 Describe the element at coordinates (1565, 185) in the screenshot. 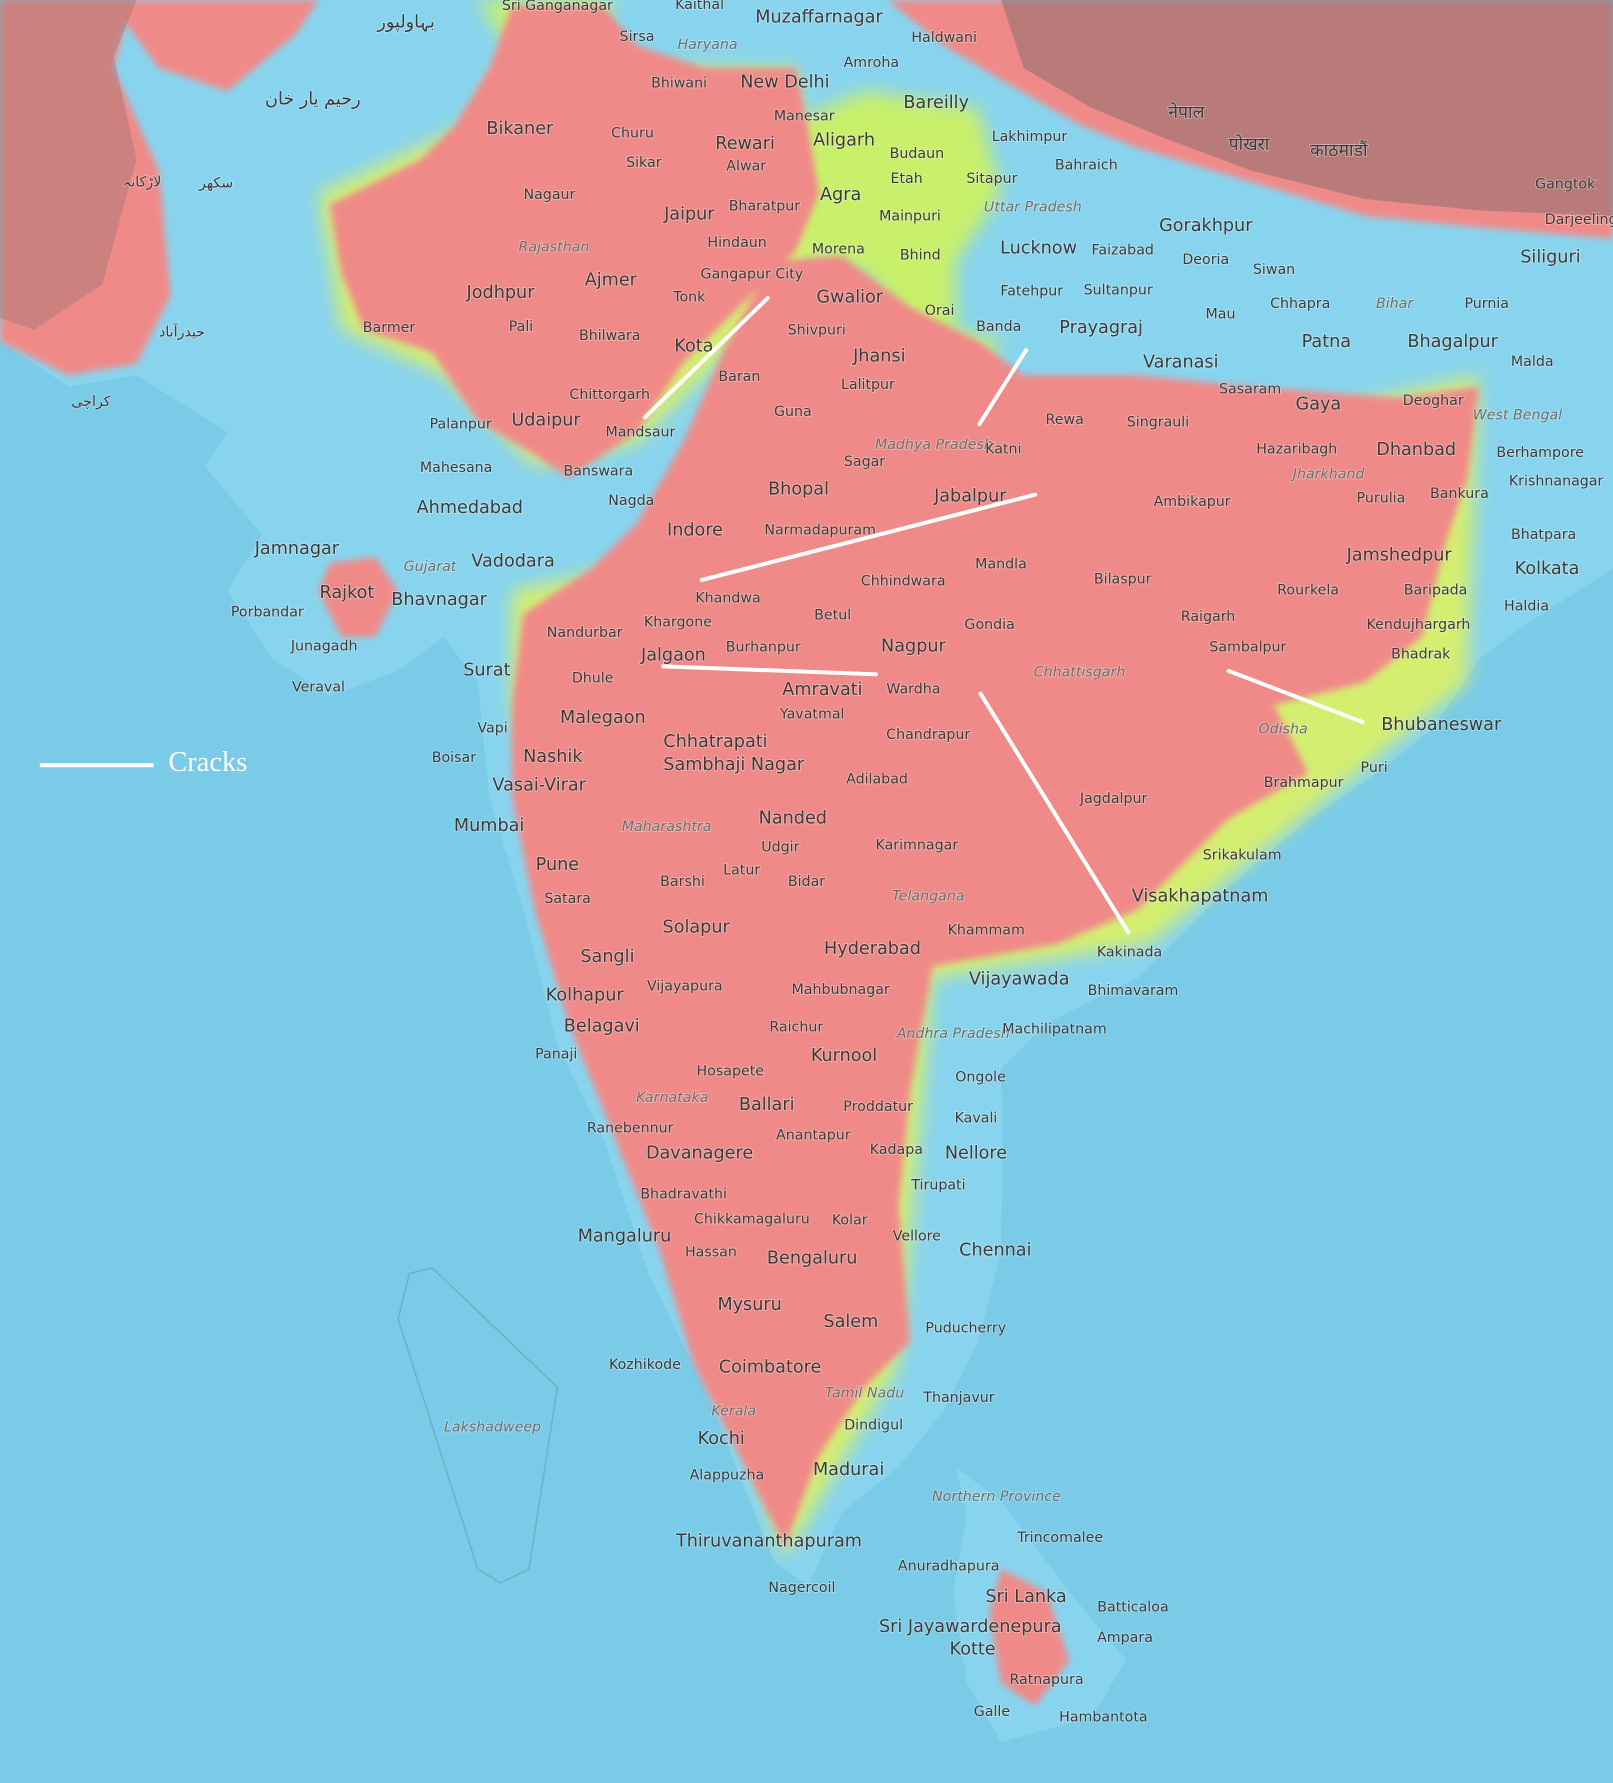

I see `city-label: Gangtok` at that location.